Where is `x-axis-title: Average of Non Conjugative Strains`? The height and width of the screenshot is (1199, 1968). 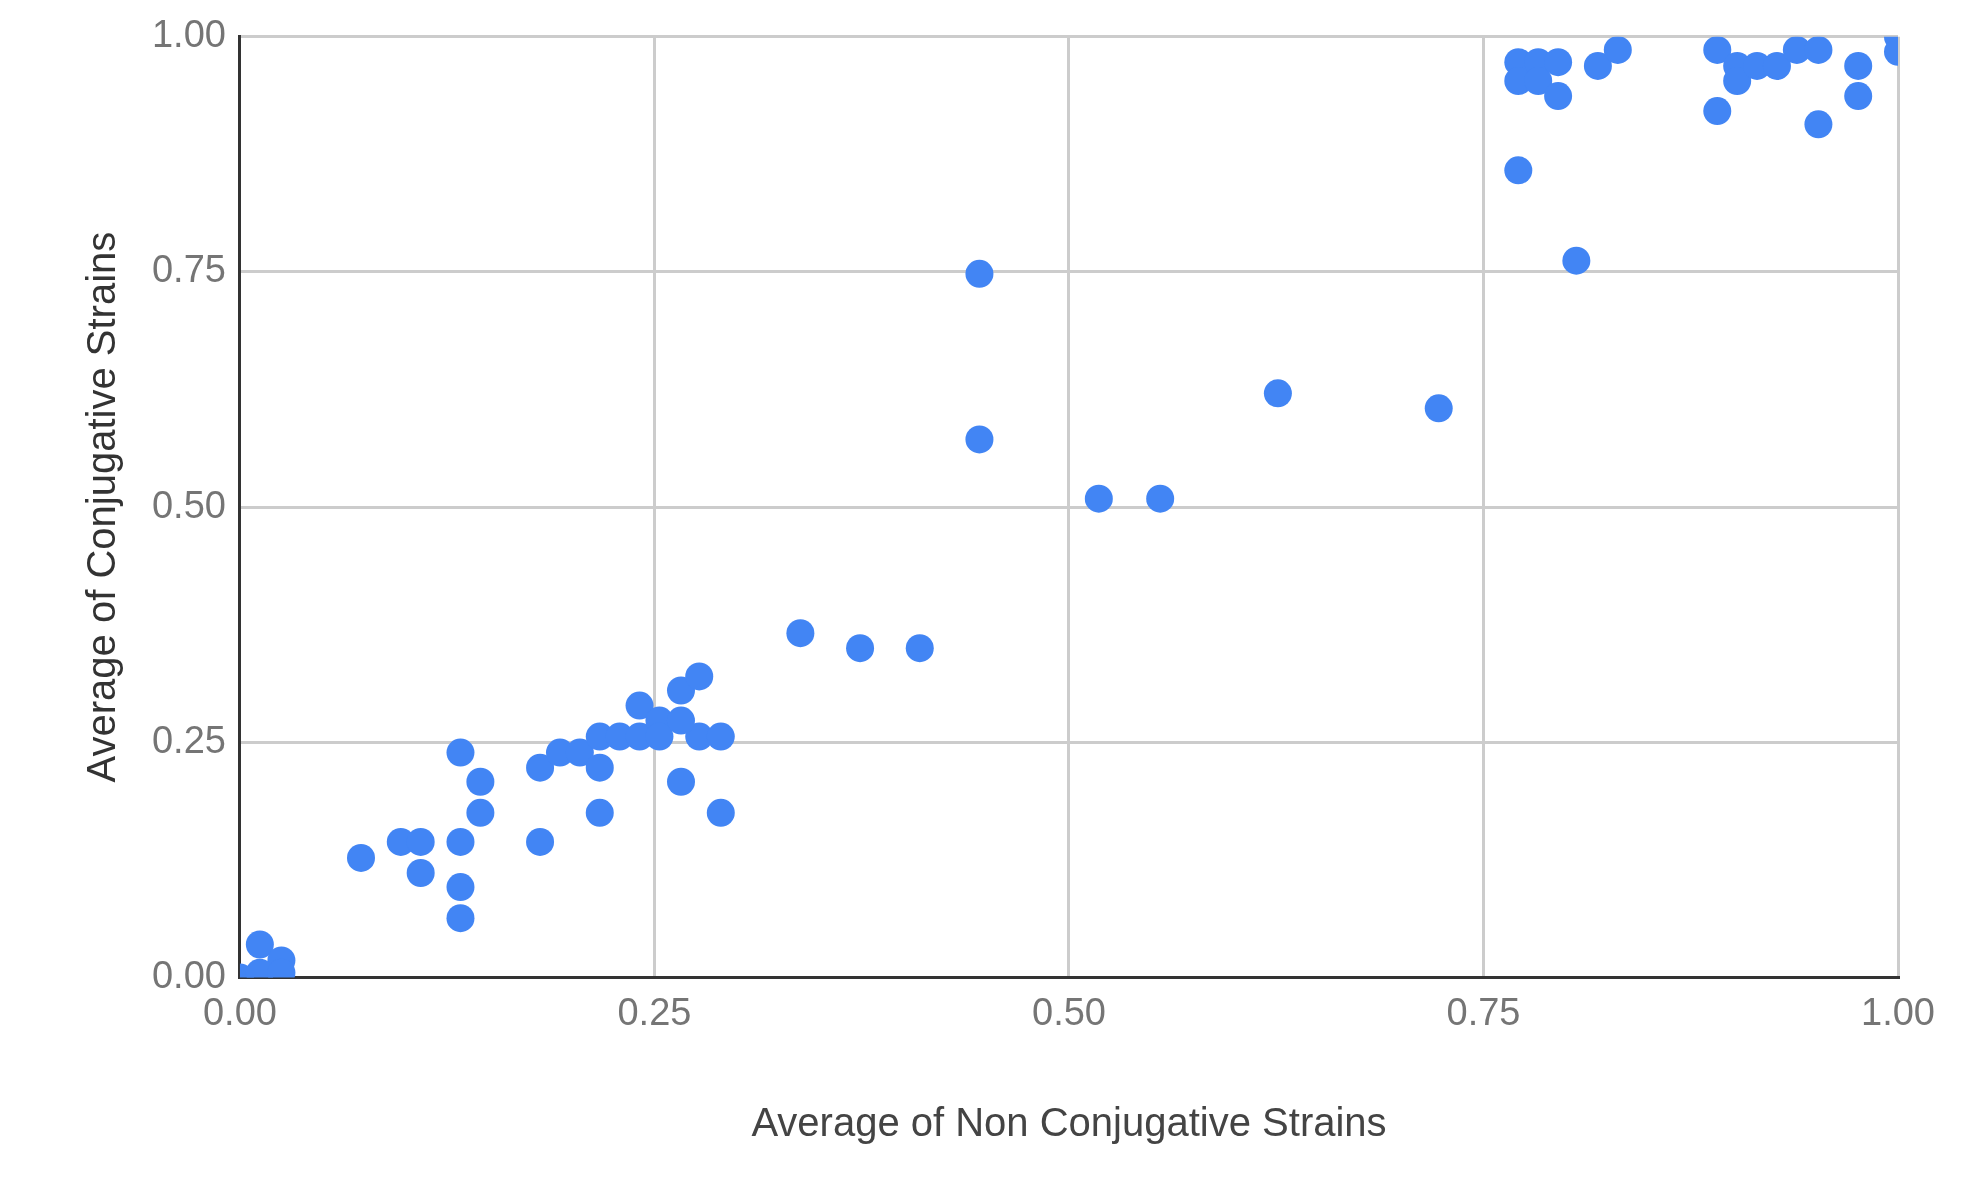 x-axis-title: Average of Non Conjugative Strains is located at coordinates (1069, 1122).